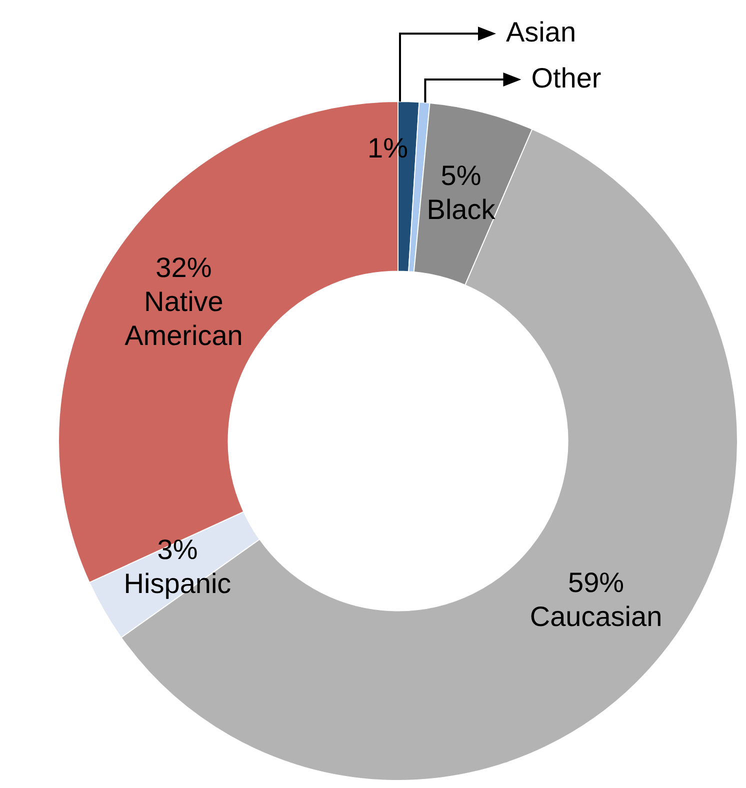 The height and width of the screenshot is (788, 746). What do you see at coordinates (183, 319) in the screenshot?
I see `slice-label: Native American` at bounding box center [183, 319].